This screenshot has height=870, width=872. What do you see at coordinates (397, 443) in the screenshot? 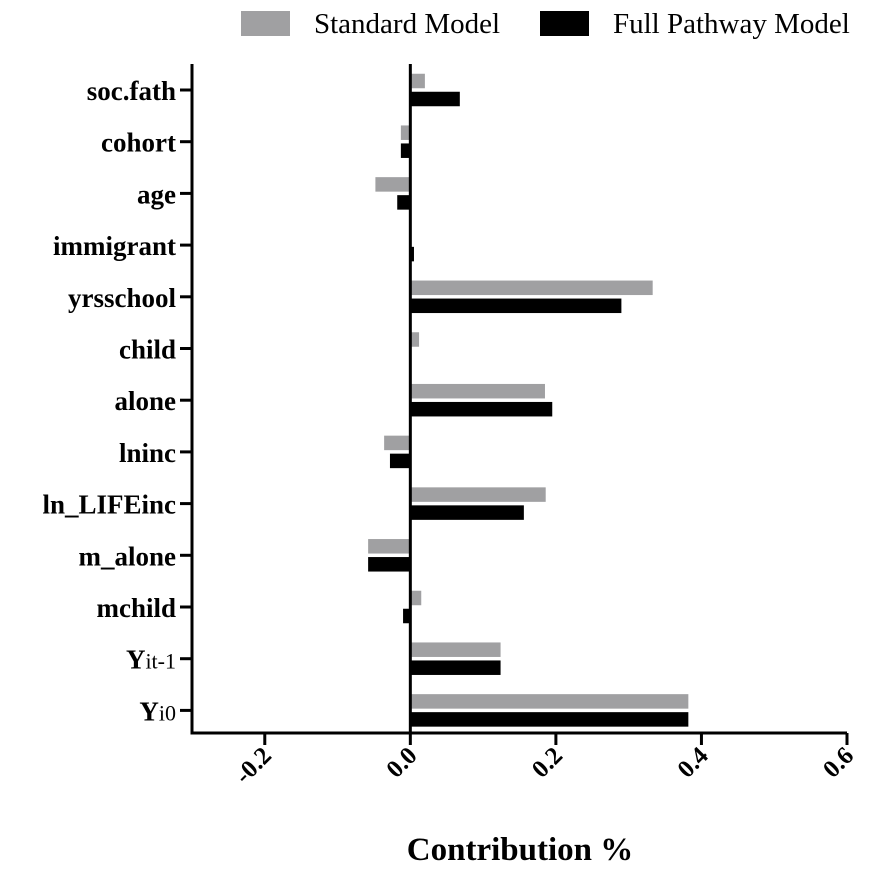
I see `bar-standard-lninc` at bounding box center [397, 443].